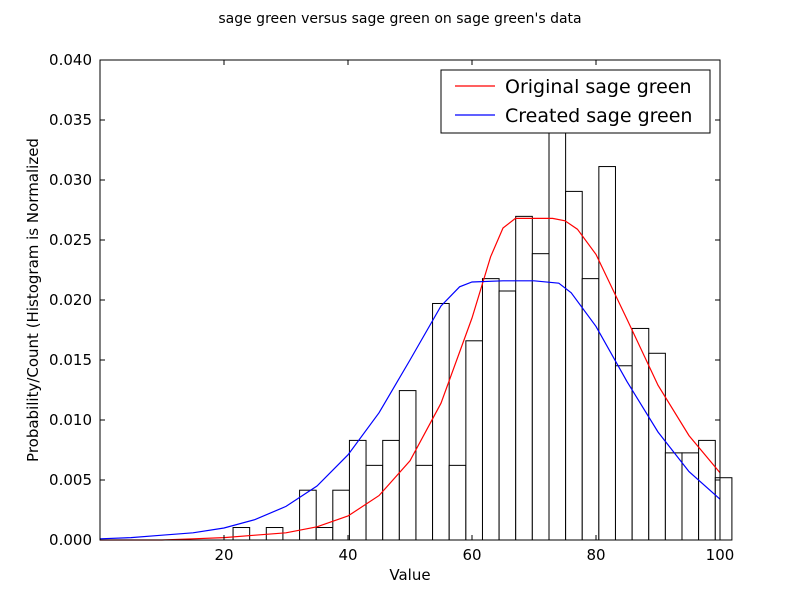 The height and width of the screenshot is (600, 800). Describe the element at coordinates (595, 555) in the screenshot. I see `x-tick-label: 80` at that location.